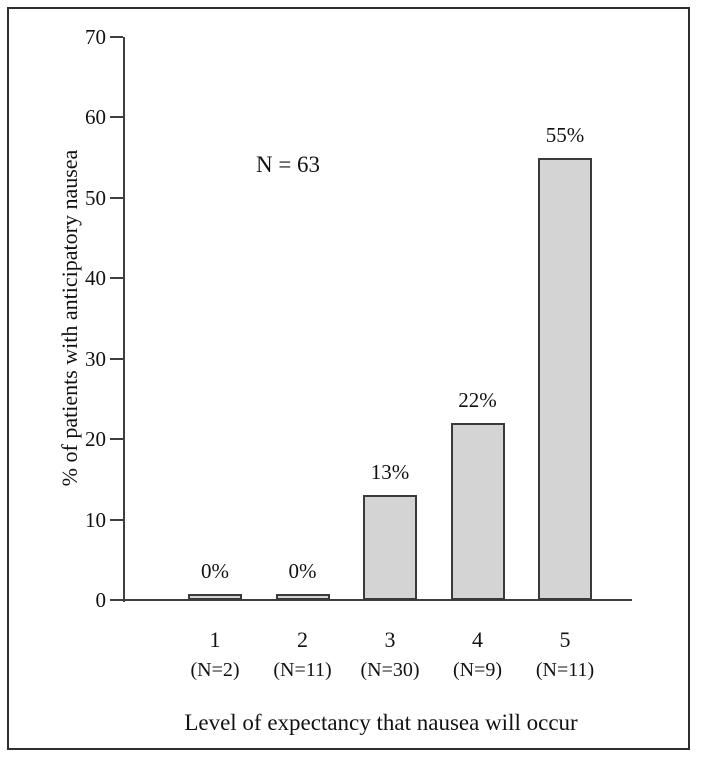 Image resolution: width=701 pixels, height=764 pixels. I want to click on x-category-sublabel: (N=30), so click(390, 670).